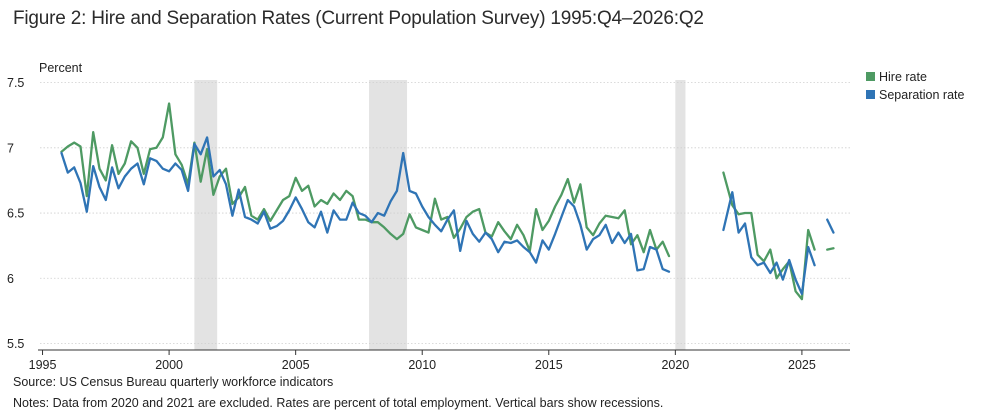 The width and height of the screenshot is (991, 420). What do you see at coordinates (422, 365) in the screenshot?
I see `x-tick-label: 2010` at bounding box center [422, 365].